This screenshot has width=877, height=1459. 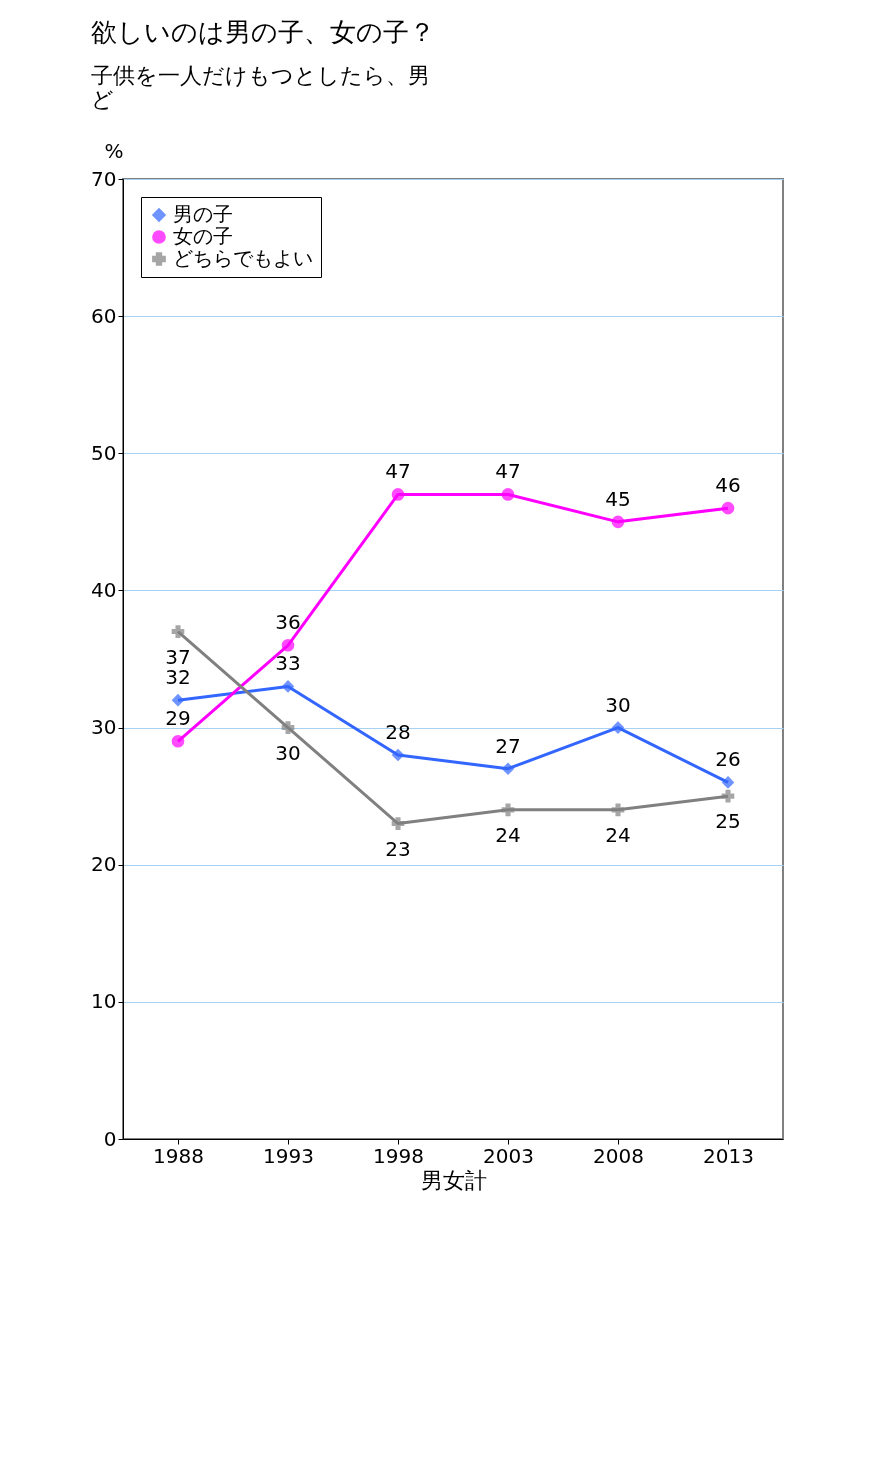 I want to click on legend-label: 女の子, so click(x=203, y=236).